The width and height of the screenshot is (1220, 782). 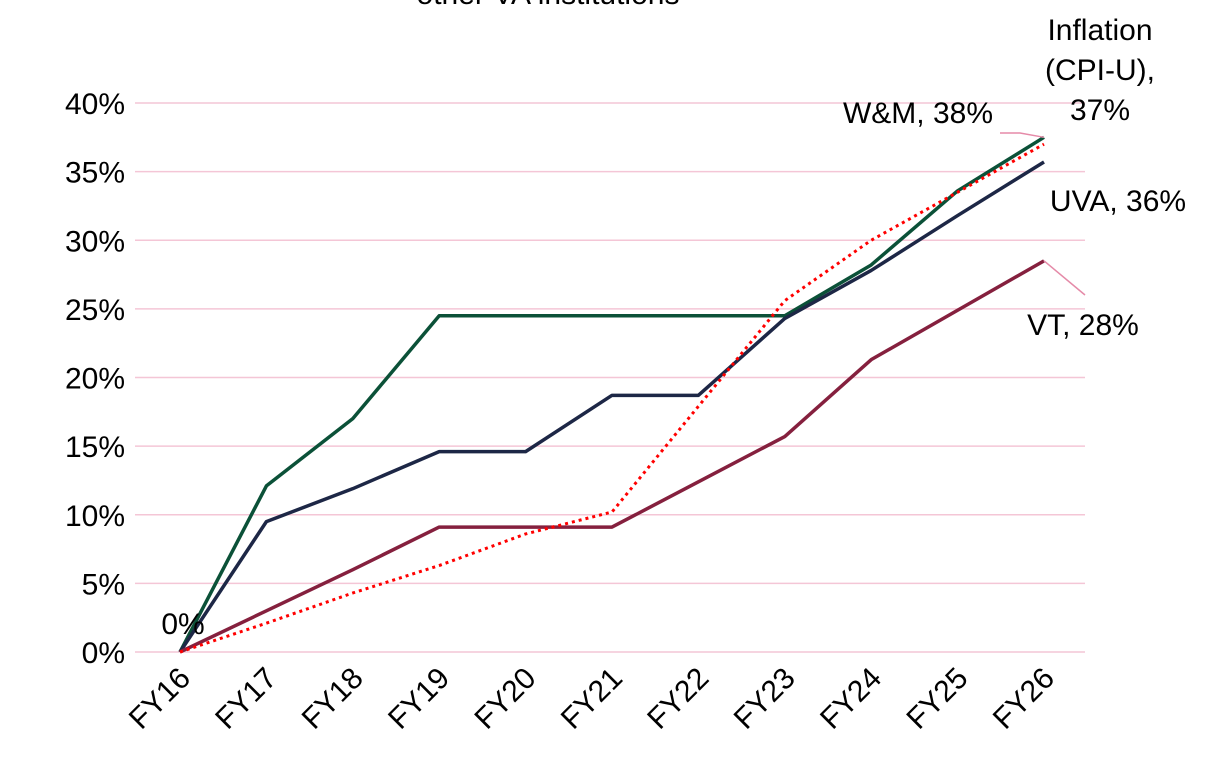 I want to click on data-label: Inflation (CPI-U), 37%, so click(x=1100, y=70).